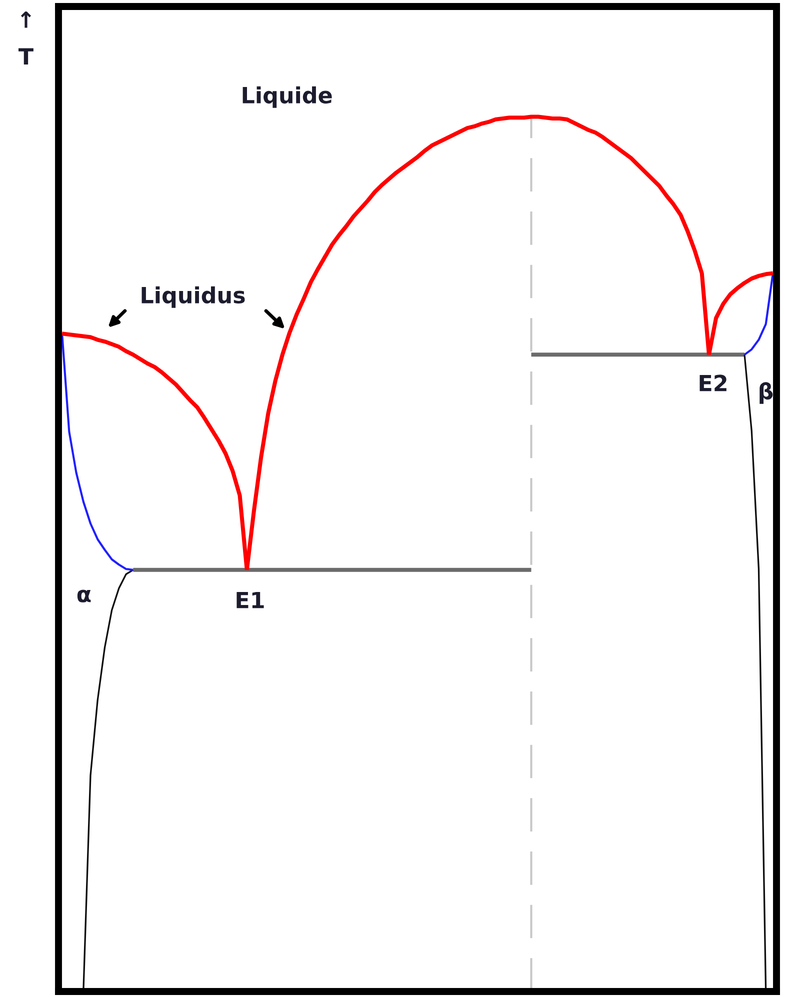 The width and height of the screenshot is (787, 997). I want to click on y-axis-title: ↑ T, so click(26, 37).